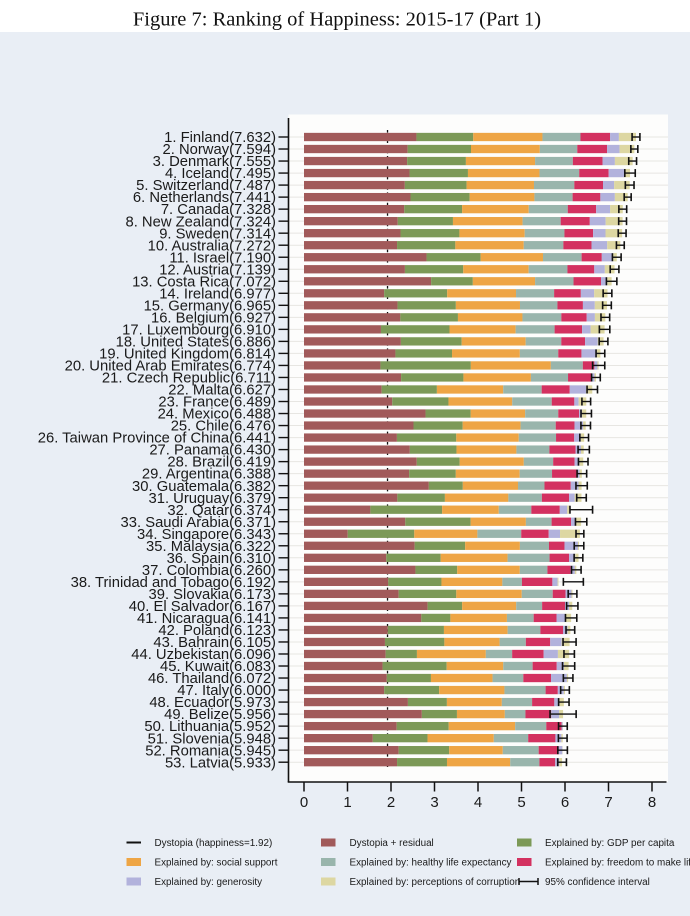 The height and width of the screenshot is (916, 690). What do you see at coordinates (204, 198) in the screenshot?
I see `svg-text: 6. Netherlands(7.441)` at bounding box center [204, 198].